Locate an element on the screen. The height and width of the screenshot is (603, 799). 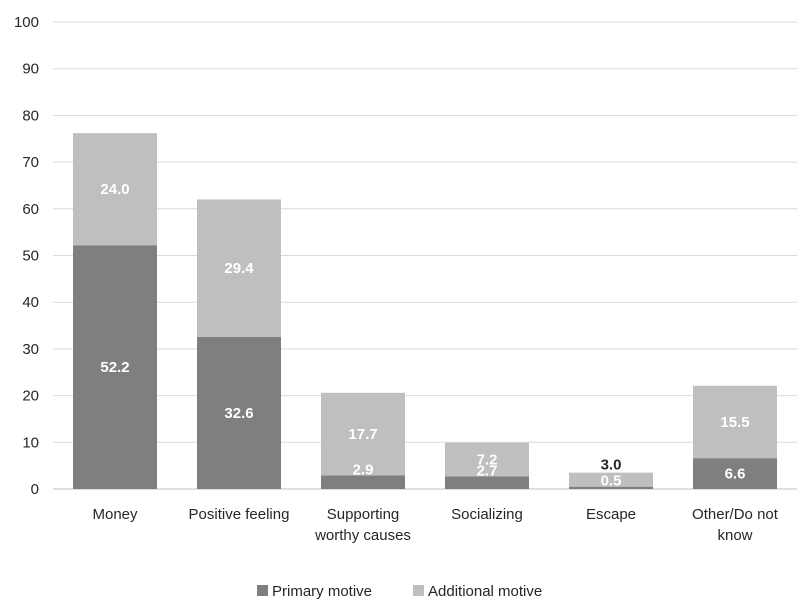
data-label-additional-5: 15.5 is located at coordinates (734, 422).